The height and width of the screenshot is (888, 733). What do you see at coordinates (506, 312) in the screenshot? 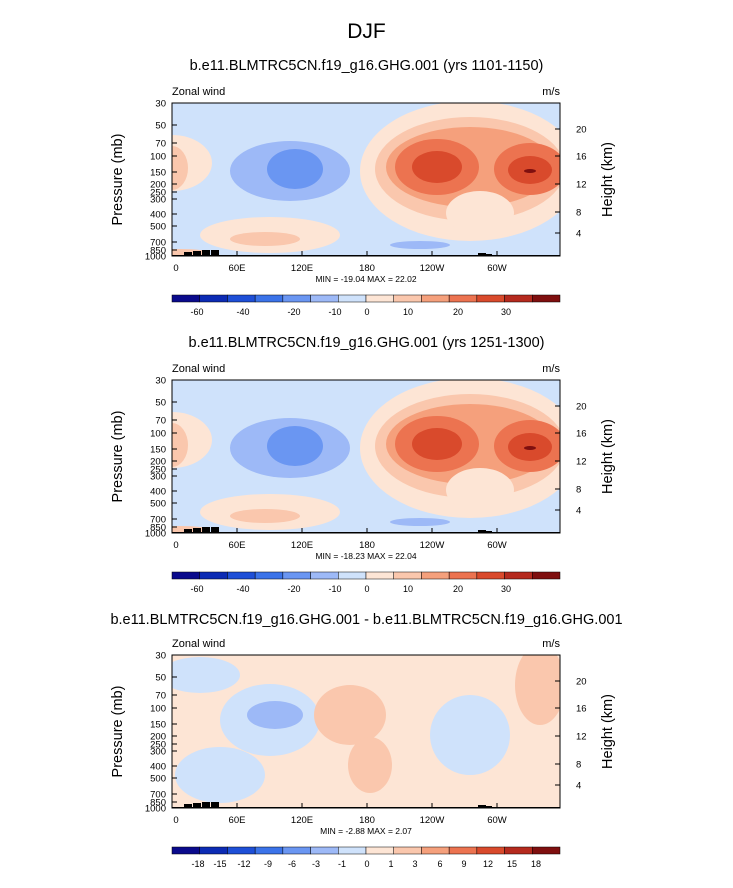
I see `colorbar-label: 30` at bounding box center [506, 312].